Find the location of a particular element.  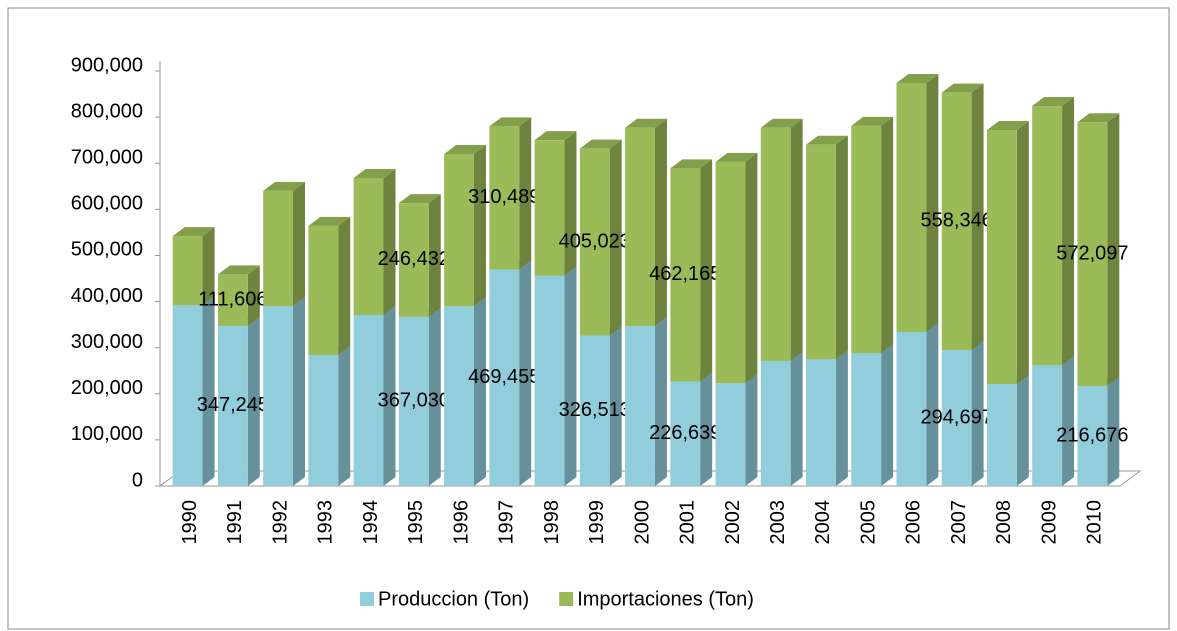

data-label: 462,165 is located at coordinates (685, 274).